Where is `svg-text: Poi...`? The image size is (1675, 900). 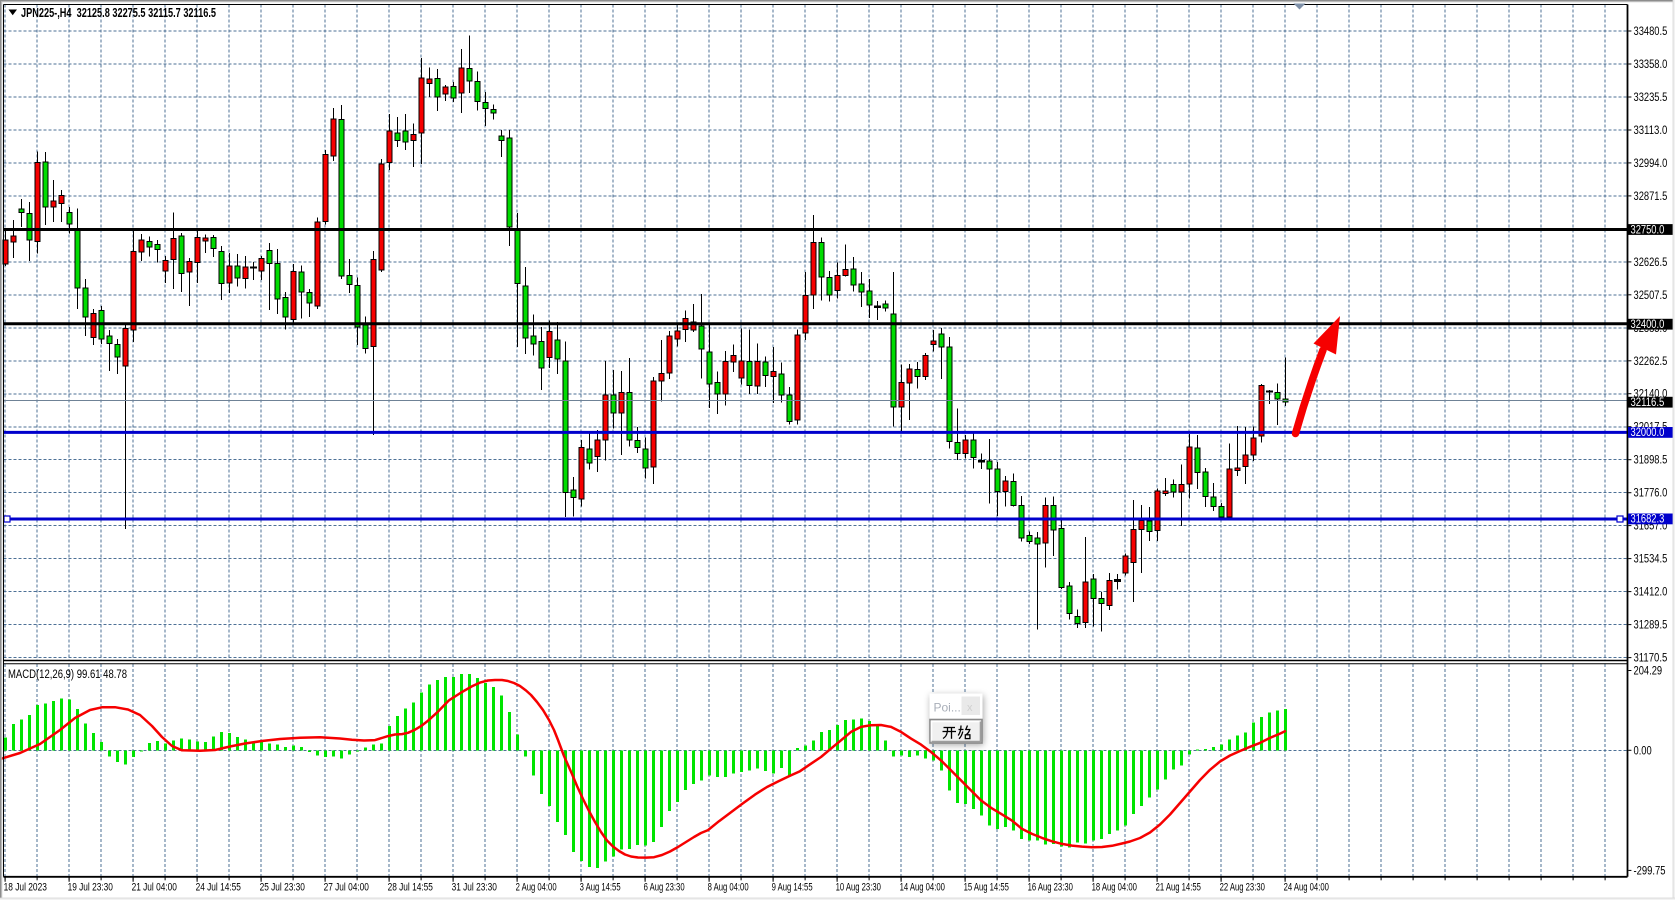 svg-text: Poi... is located at coordinates (947, 708).